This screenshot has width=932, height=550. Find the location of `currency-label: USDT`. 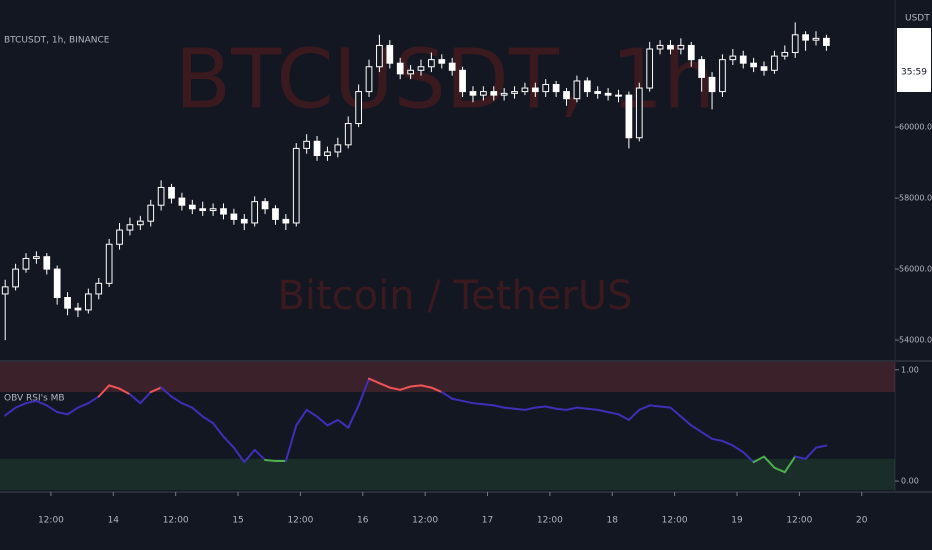

currency-label: USDT is located at coordinates (917, 19).